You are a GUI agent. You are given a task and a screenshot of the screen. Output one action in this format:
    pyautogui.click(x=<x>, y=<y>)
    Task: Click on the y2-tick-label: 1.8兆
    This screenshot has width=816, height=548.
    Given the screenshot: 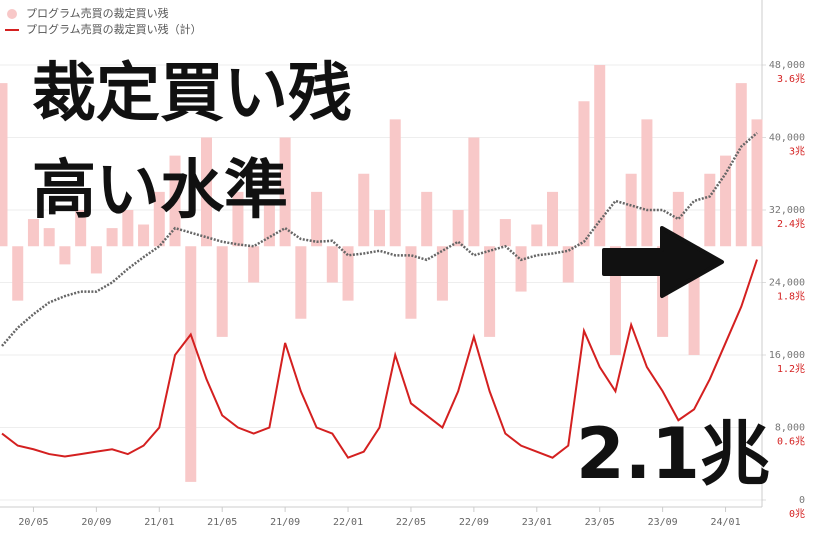 What is the action you would take?
    pyautogui.click(x=791, y=297)
    